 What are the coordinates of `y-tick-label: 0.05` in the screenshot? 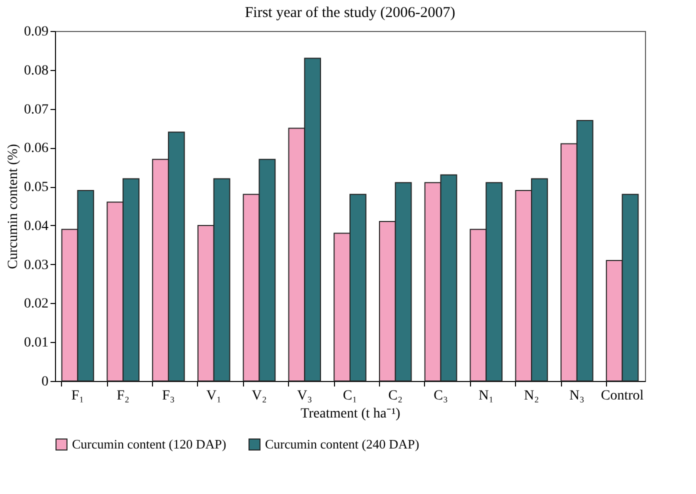 It's located at (36, 188).